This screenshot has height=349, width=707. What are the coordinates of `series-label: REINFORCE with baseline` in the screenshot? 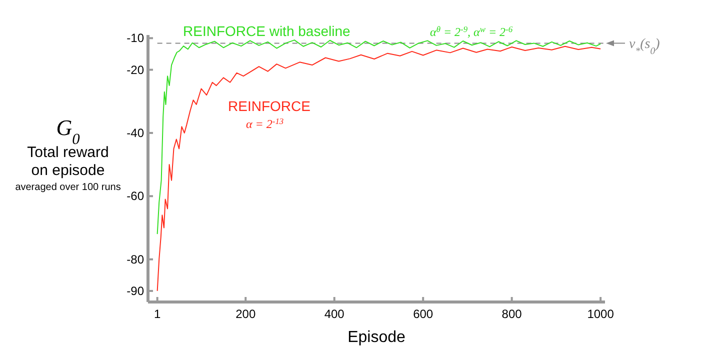 It's located at (266, 31).